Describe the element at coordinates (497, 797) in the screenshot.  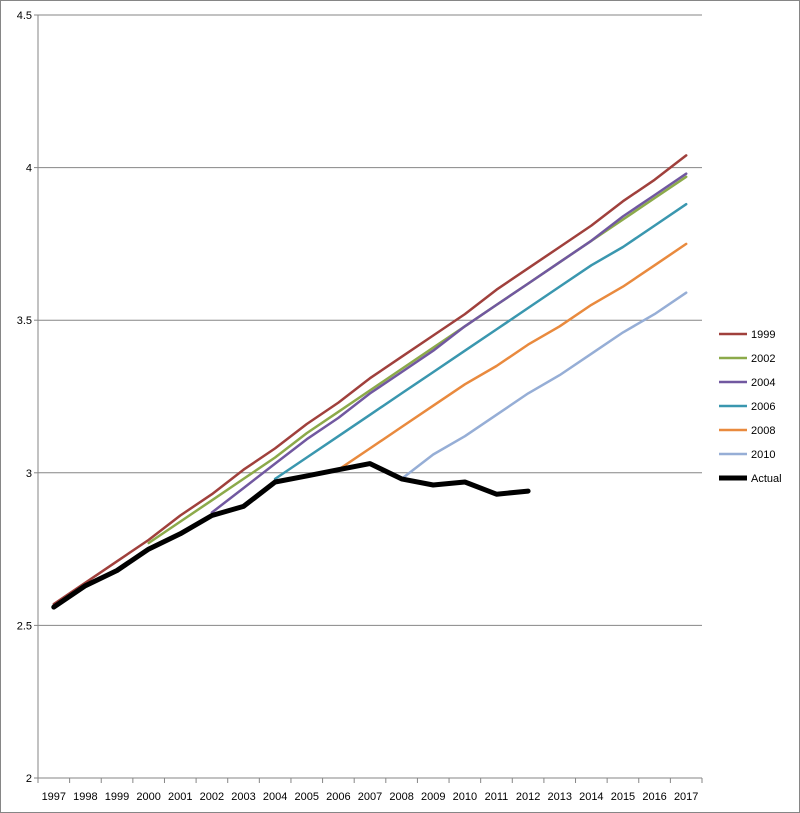
I see `x-tick-label: 2011` at that location.